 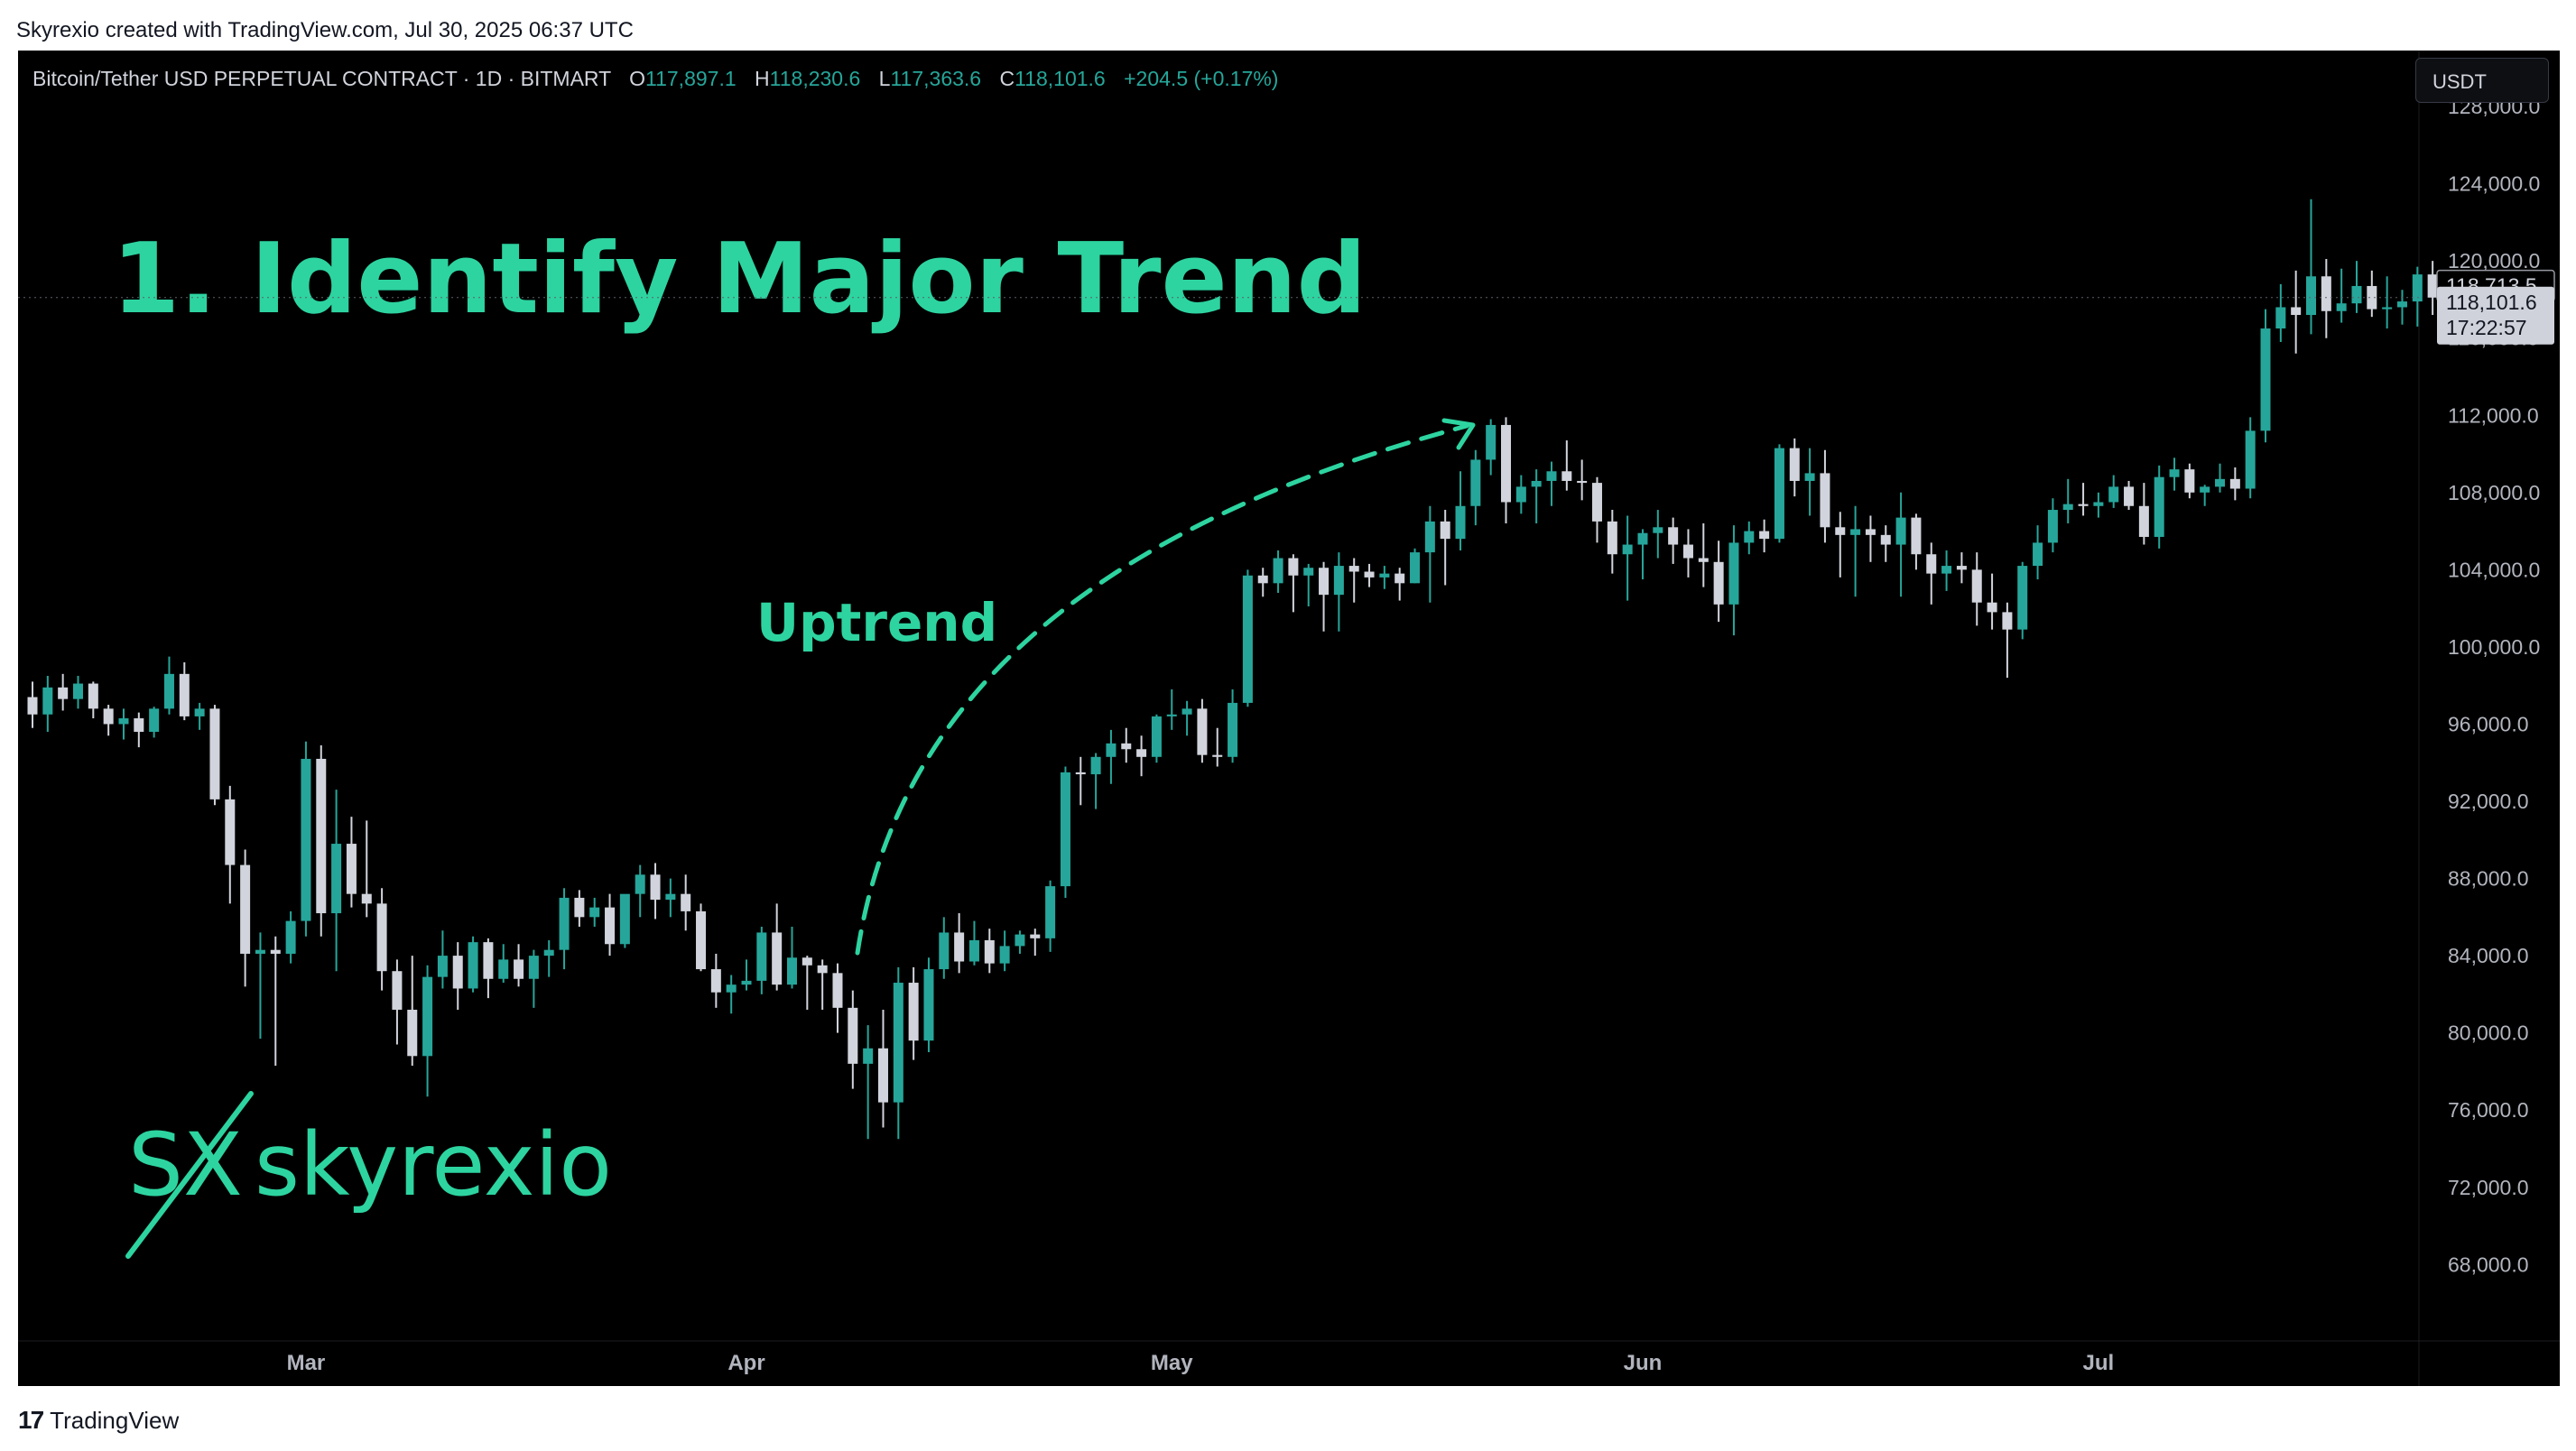 What do you see at coordinates (2494, 184) in the screenshot?
I see `price-axis-tick: 124,000.0` at bounding box center [2494, 184].